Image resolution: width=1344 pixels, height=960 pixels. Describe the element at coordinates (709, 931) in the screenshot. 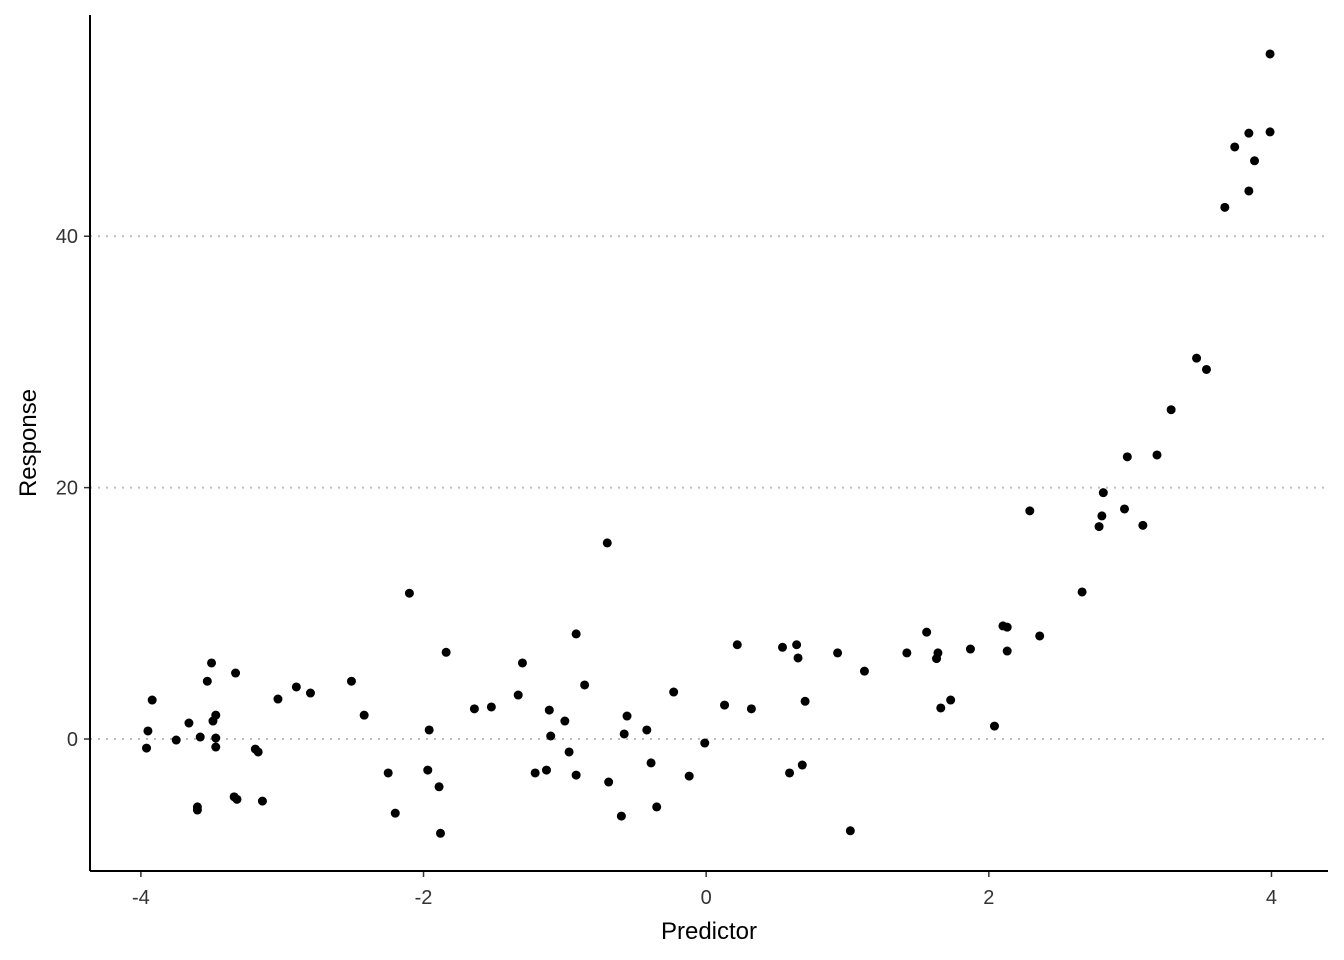

I see `x-axis-title: Predictor` at that location.